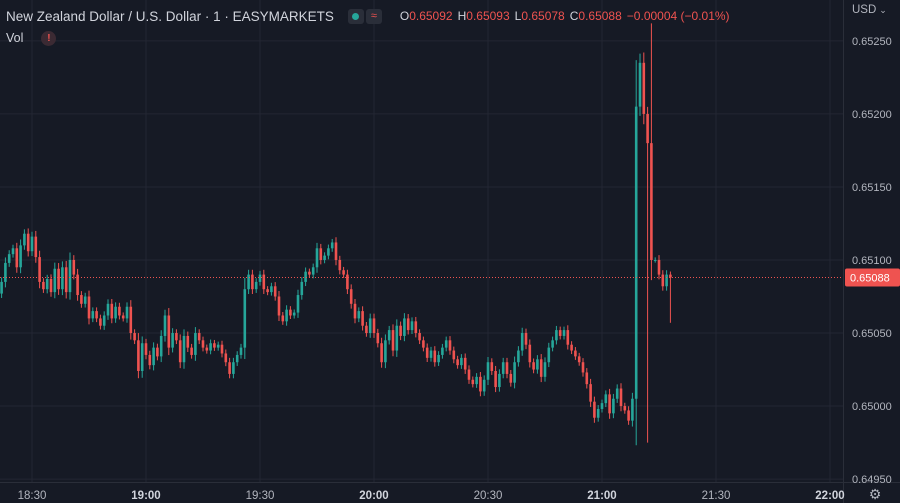  I want to click on settings-gear-icon: ⚙, so click(875, 493).